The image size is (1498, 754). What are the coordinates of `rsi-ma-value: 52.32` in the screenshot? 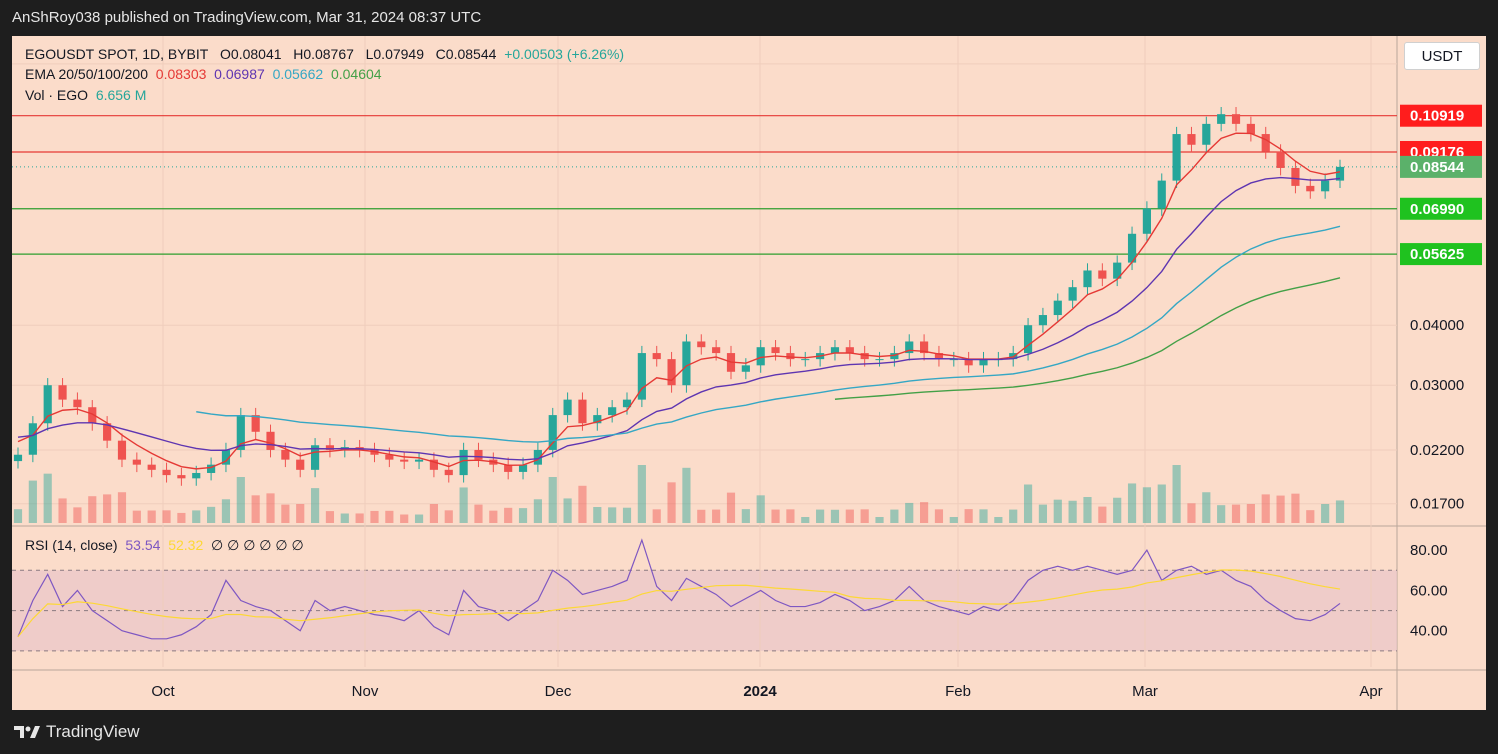 It's located at (186, 545).